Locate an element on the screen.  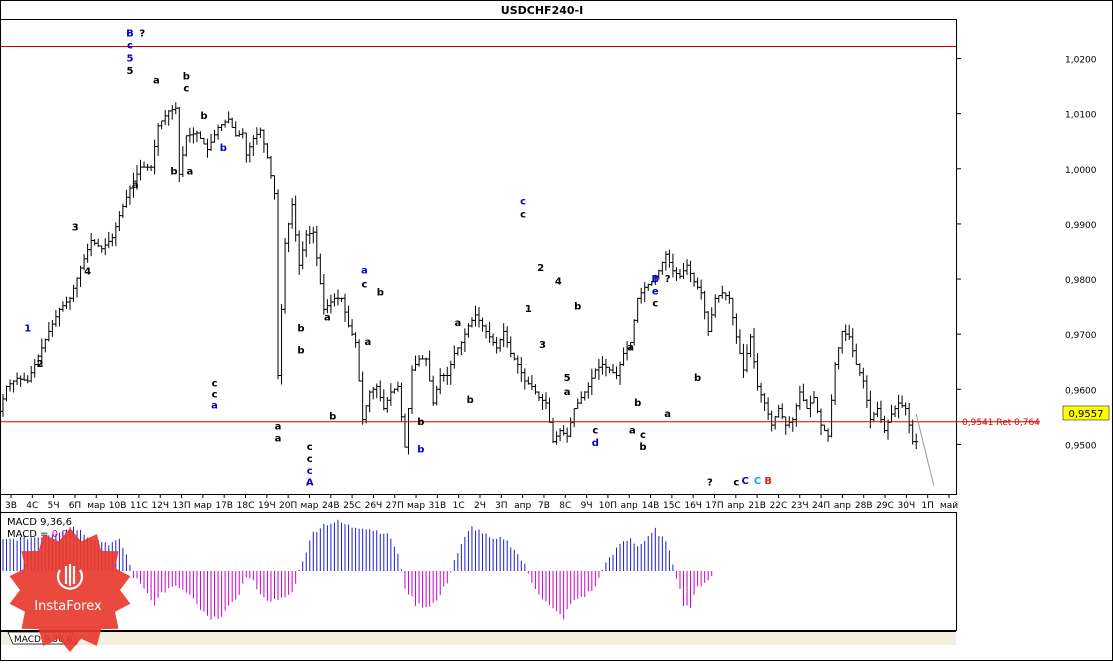
x-tick-label: 17В is located at coordinates (224, 506).